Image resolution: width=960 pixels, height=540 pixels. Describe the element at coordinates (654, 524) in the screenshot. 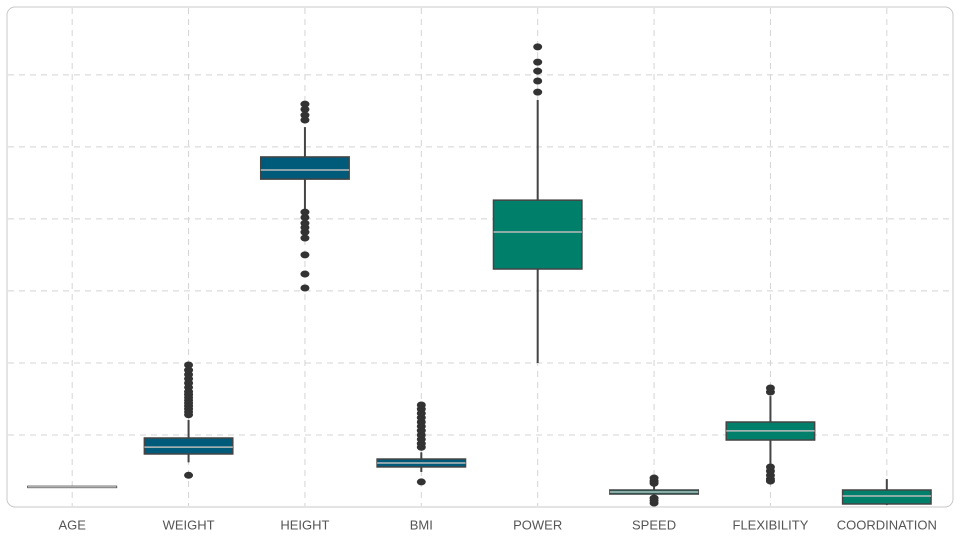

I see `x-tick-label: SPEED` at that location.